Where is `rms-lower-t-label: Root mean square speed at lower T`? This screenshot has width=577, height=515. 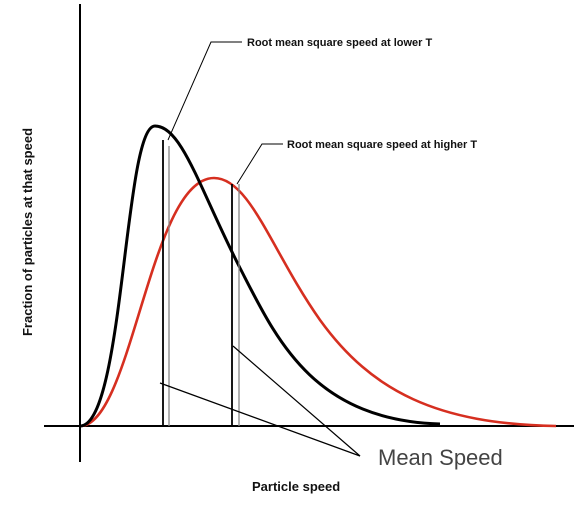 rms-lower-t-label: Root mean square speed at lower T is located at coordinates (339, 43).